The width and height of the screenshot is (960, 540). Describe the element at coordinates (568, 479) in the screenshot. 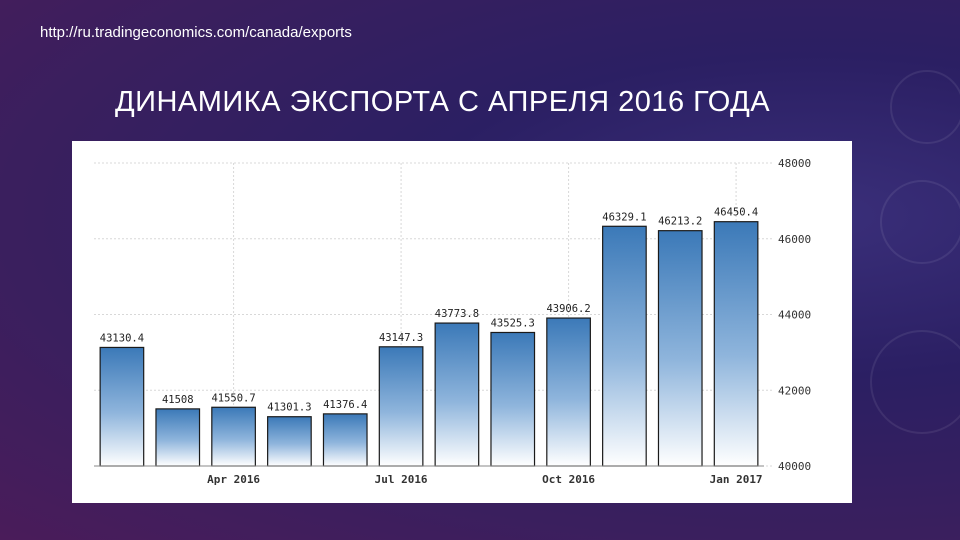

I see `x-tick-label: Oct 2016` at that location.